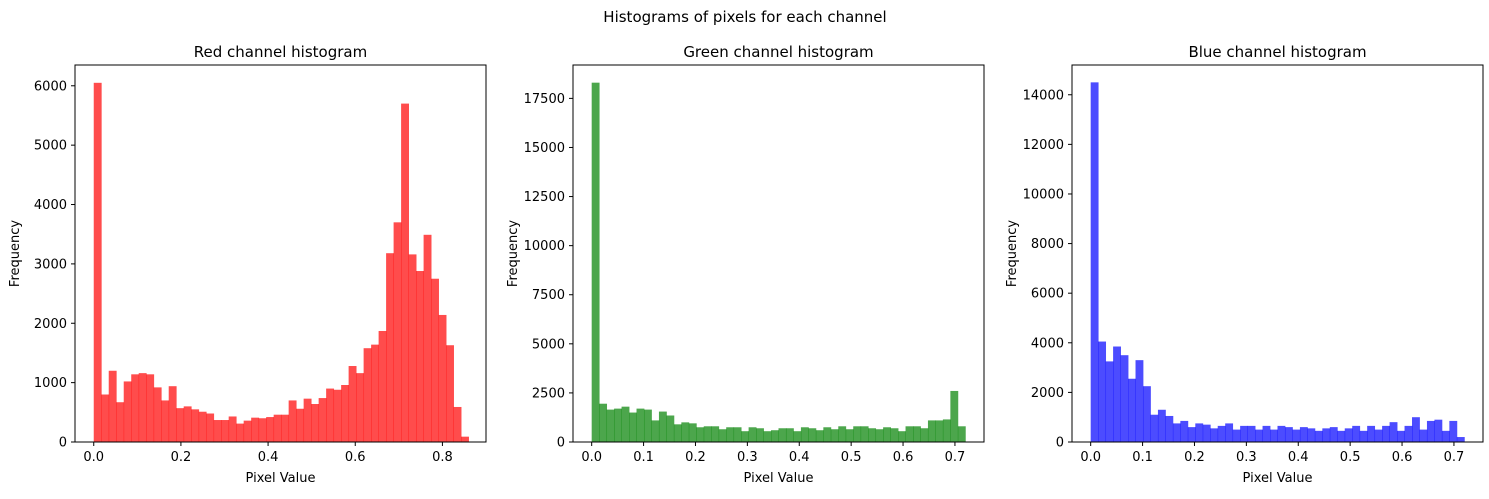 Image resolution: width=1489 pixels, height=499 pixels. Describe the element at coordinates (955, 457) in the screenshot. I see `x-tick-label: 0.7` at that location.